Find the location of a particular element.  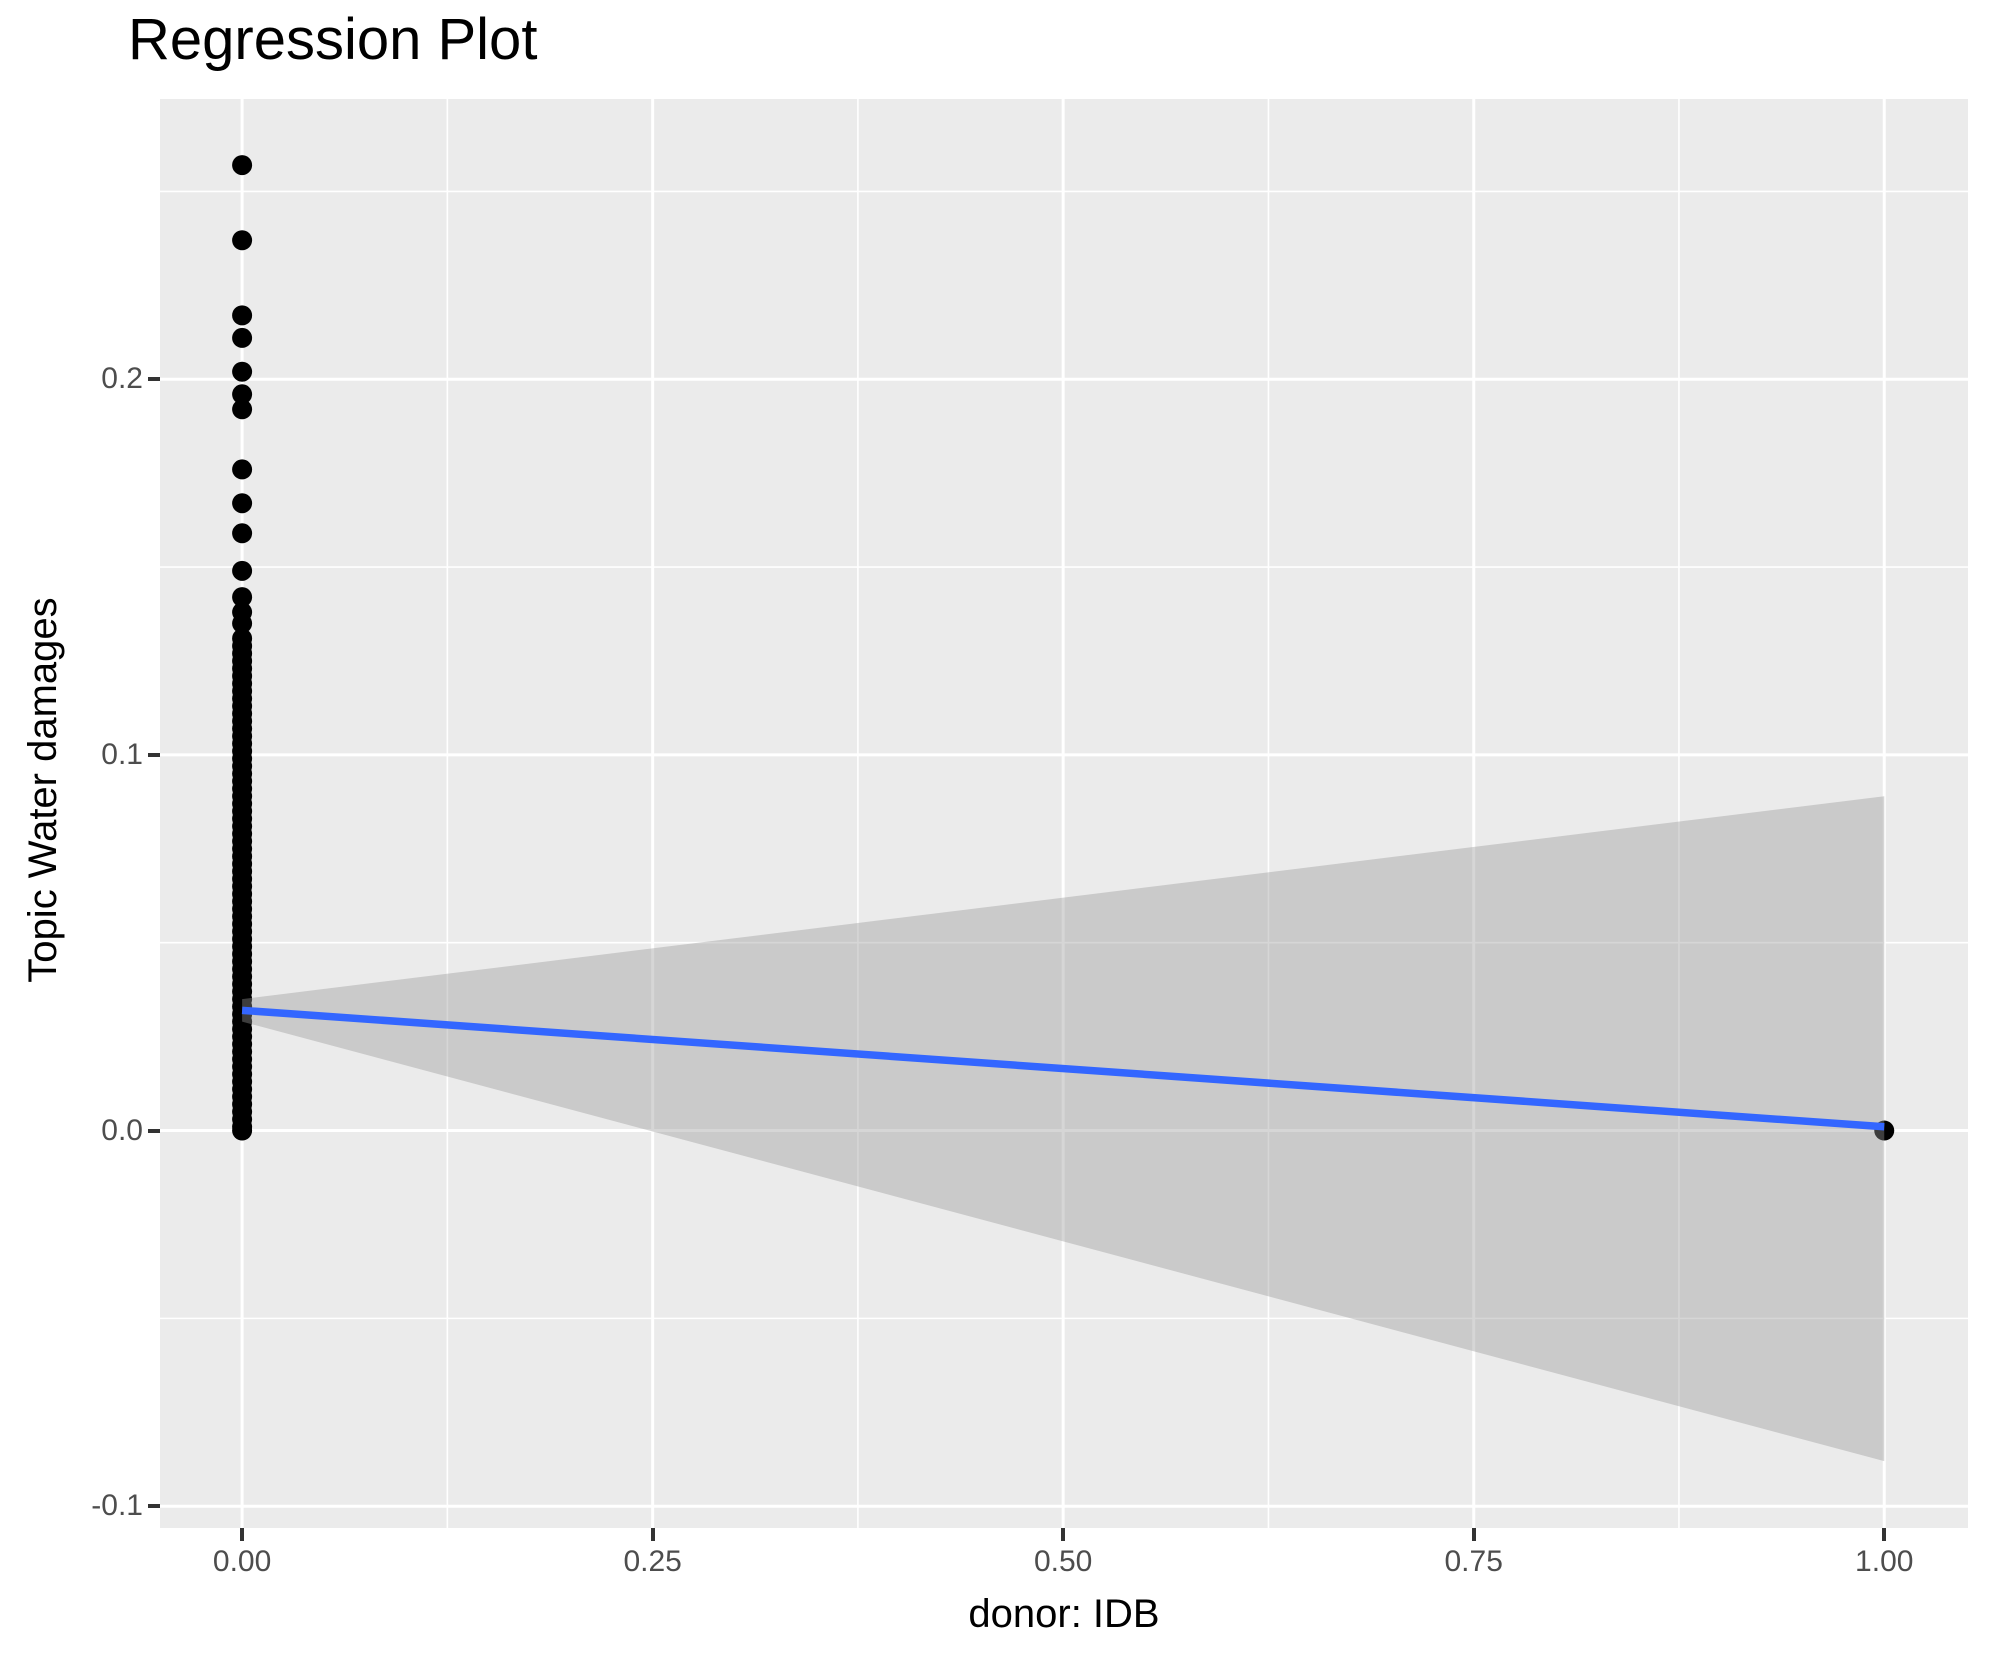

x-tick-label: 1.00 is located at coordinates (1884, 1561).